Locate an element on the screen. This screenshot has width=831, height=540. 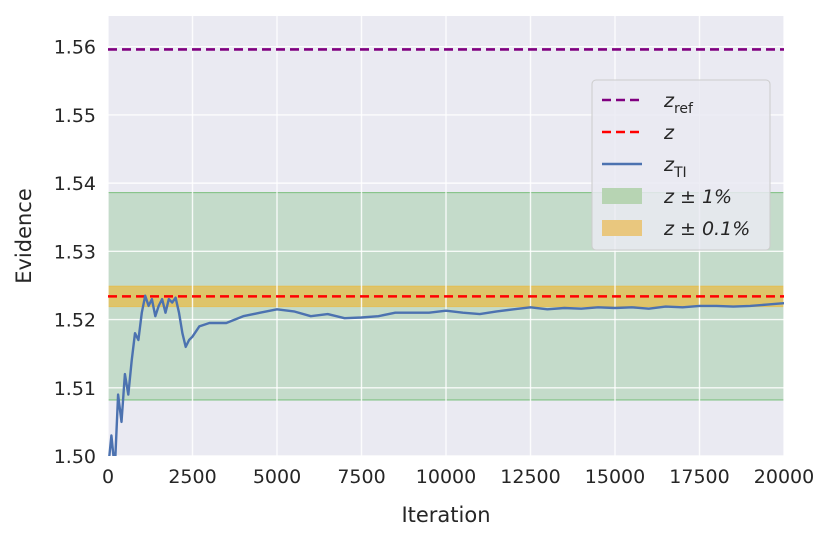
y-axis-label: Evidence is located at coordinates (24, 236).